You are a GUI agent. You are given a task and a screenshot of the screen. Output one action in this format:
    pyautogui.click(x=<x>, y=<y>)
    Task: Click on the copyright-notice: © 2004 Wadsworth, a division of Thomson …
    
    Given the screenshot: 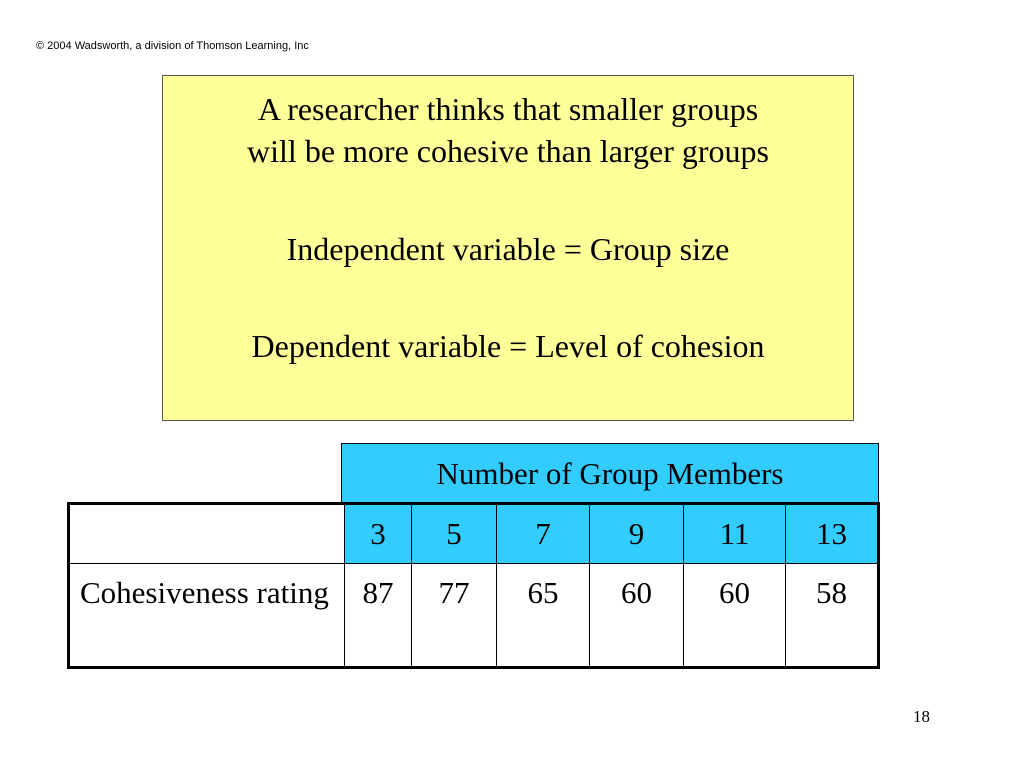 What is the action you would take?
    pyautogui.click(x=172, y=46)
    